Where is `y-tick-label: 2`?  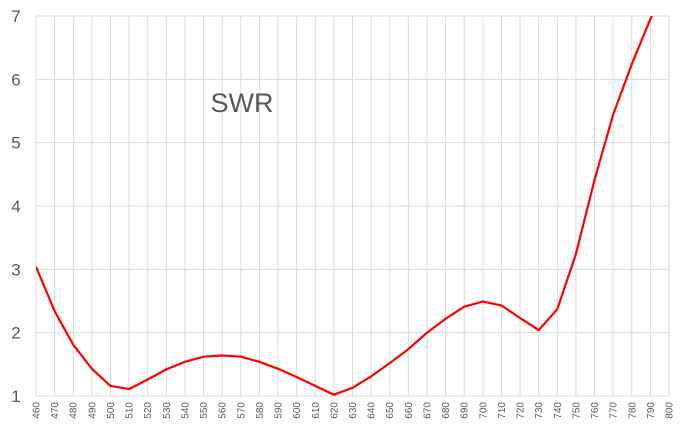 y-tick-label: 2 is located at coordinates (15, 333).